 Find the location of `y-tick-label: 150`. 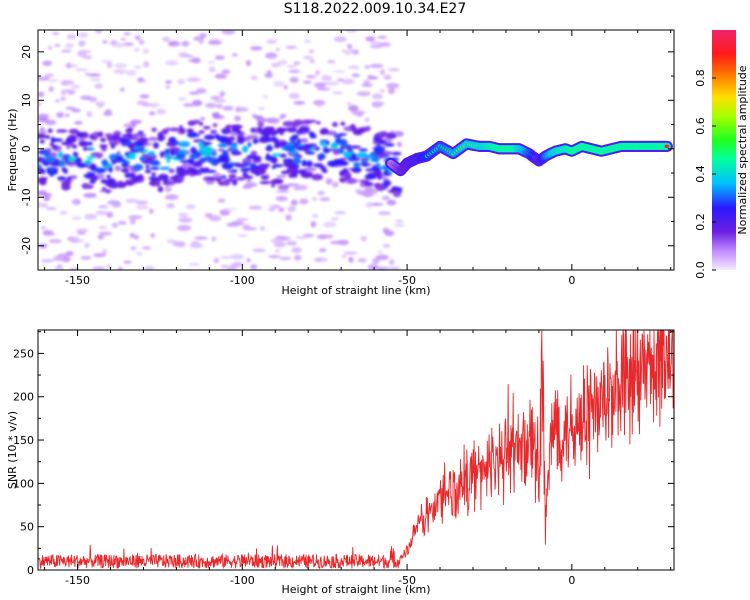

y-tick-label: 150 is located at coordinates (23, 440).